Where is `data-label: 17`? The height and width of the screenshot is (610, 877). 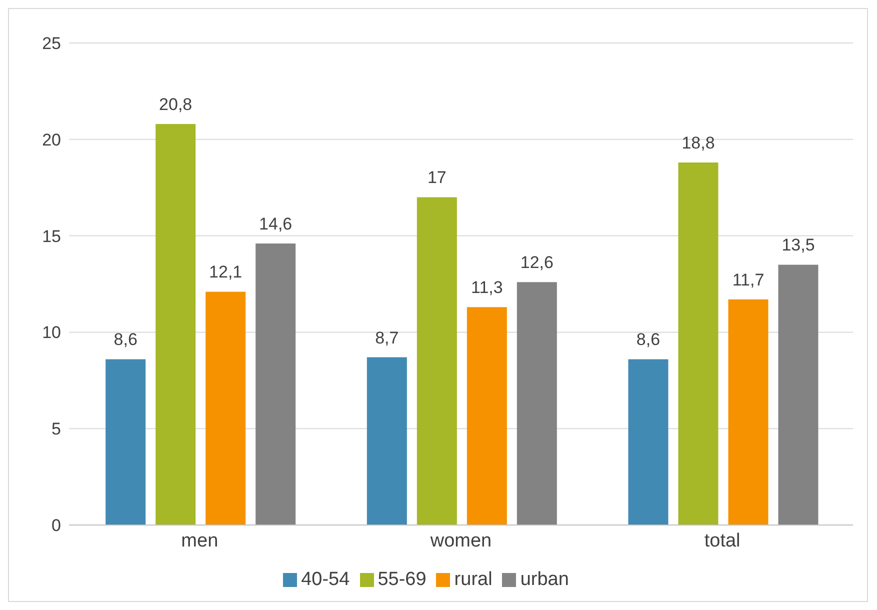 data-label: 17 is located at coordinates (436, 178).